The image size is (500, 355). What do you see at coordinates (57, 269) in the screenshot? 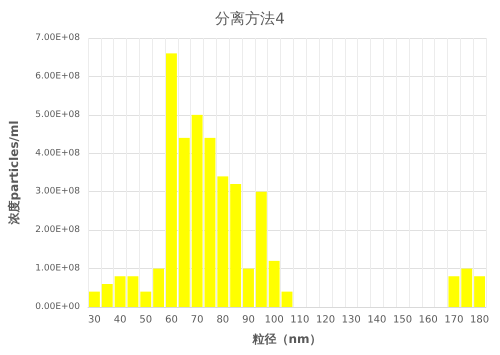
I see `y-tick-label: 1.00E+08` at bounding box center [57, 269].